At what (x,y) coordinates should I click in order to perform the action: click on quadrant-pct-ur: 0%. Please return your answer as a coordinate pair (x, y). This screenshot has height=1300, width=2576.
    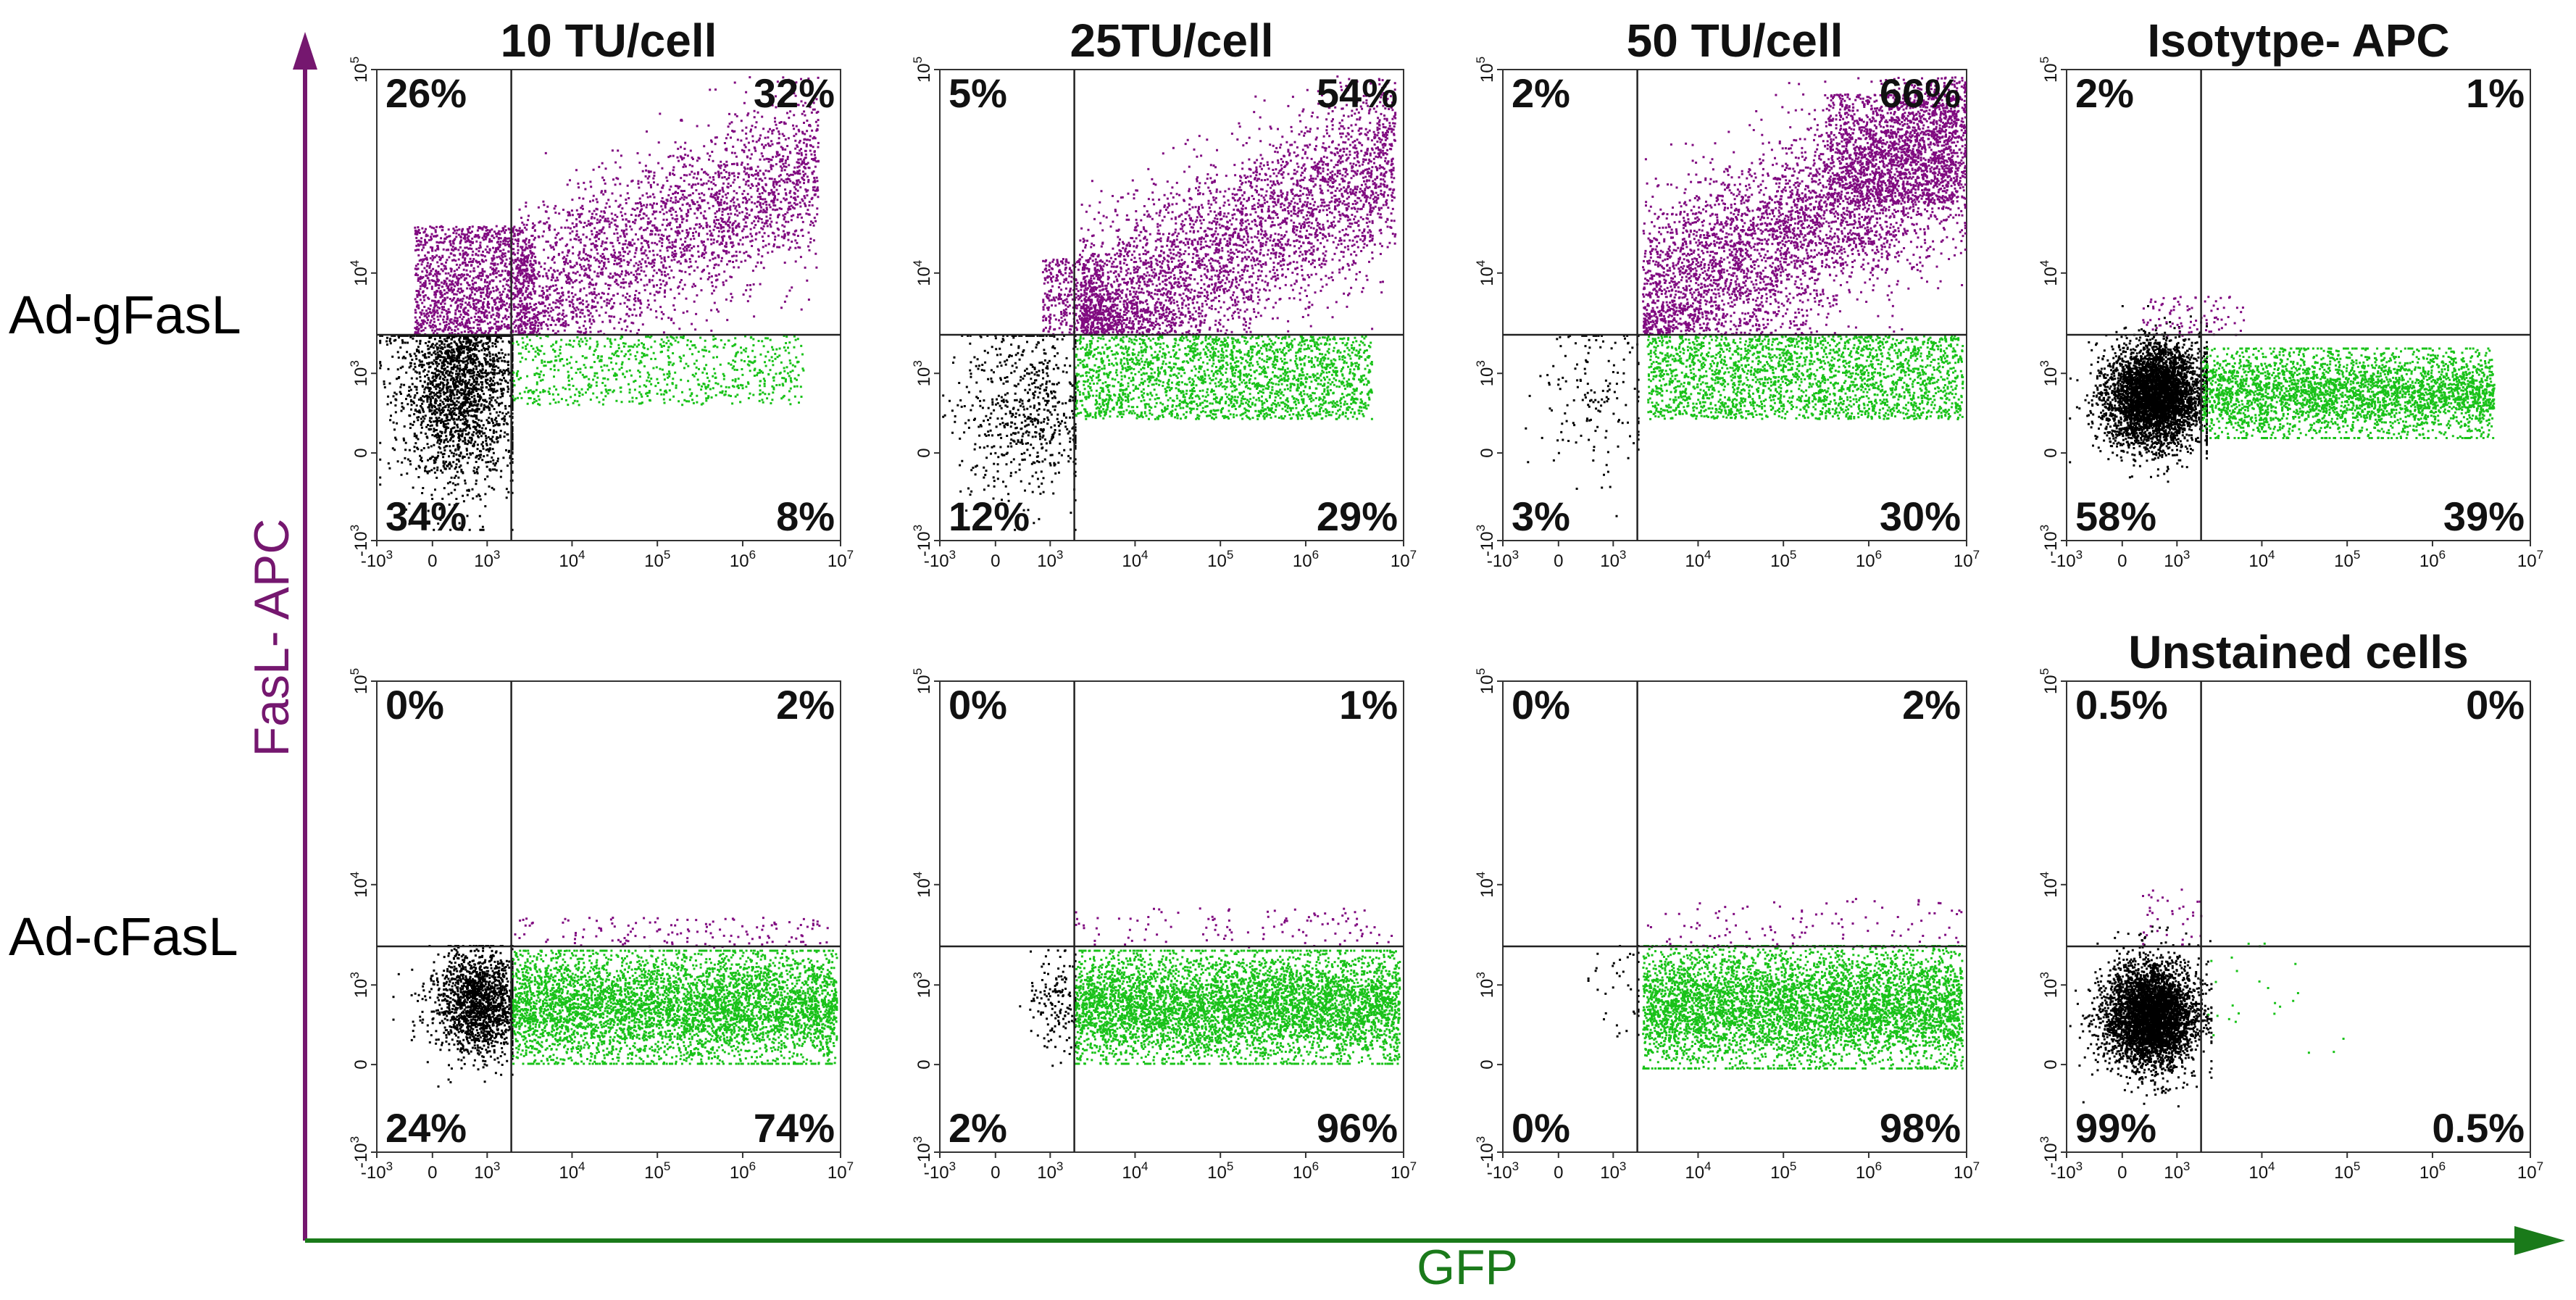
    Looking at the image, I should click on (2495, 705).